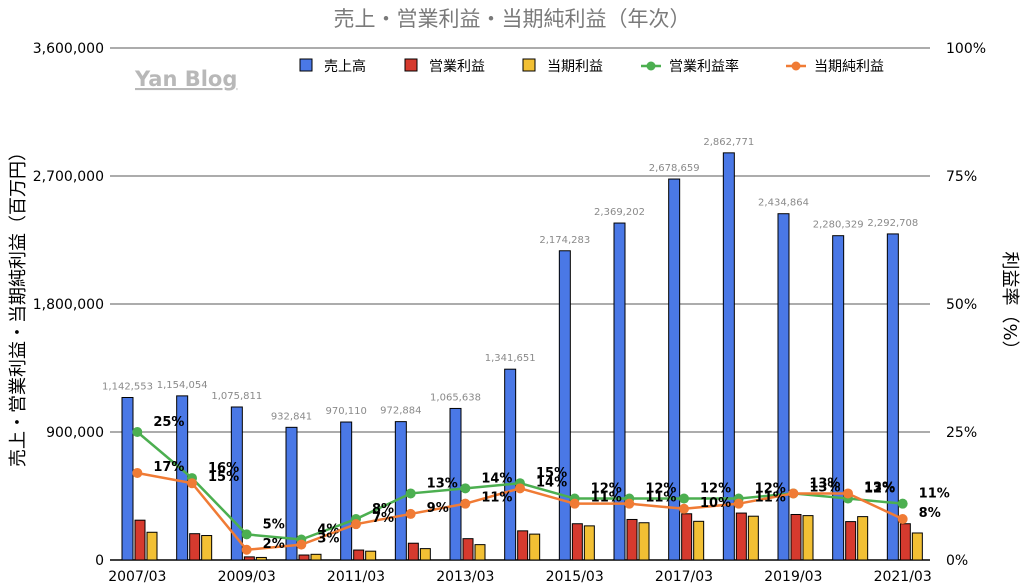 Image resolution: width=1024 pixels, height=585 pixels. I want to click on bar-value-label: 2,862,771, so click(728, 142).